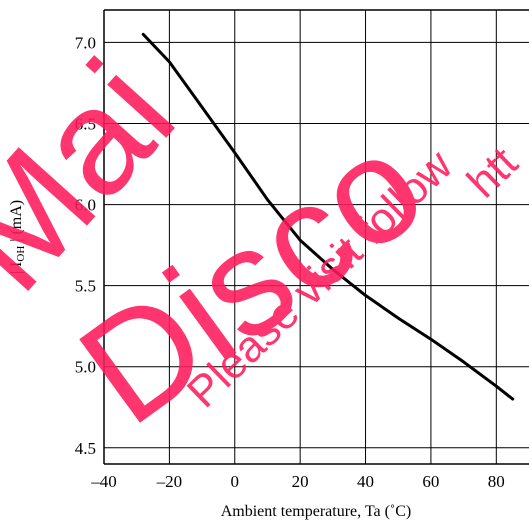  I want to click on x-tick-label: 20, so click(300, 481).